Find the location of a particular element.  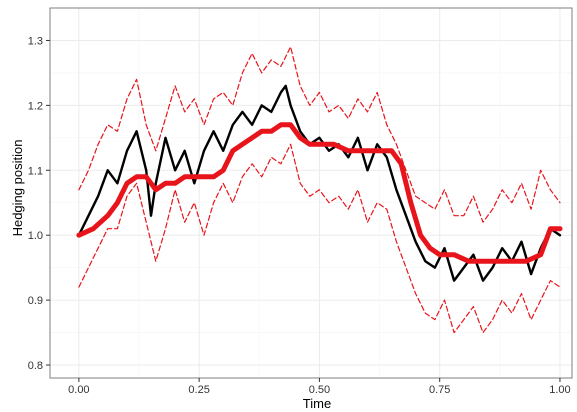

y-tick-label: 0.8 is located at coordinates (35, 366).